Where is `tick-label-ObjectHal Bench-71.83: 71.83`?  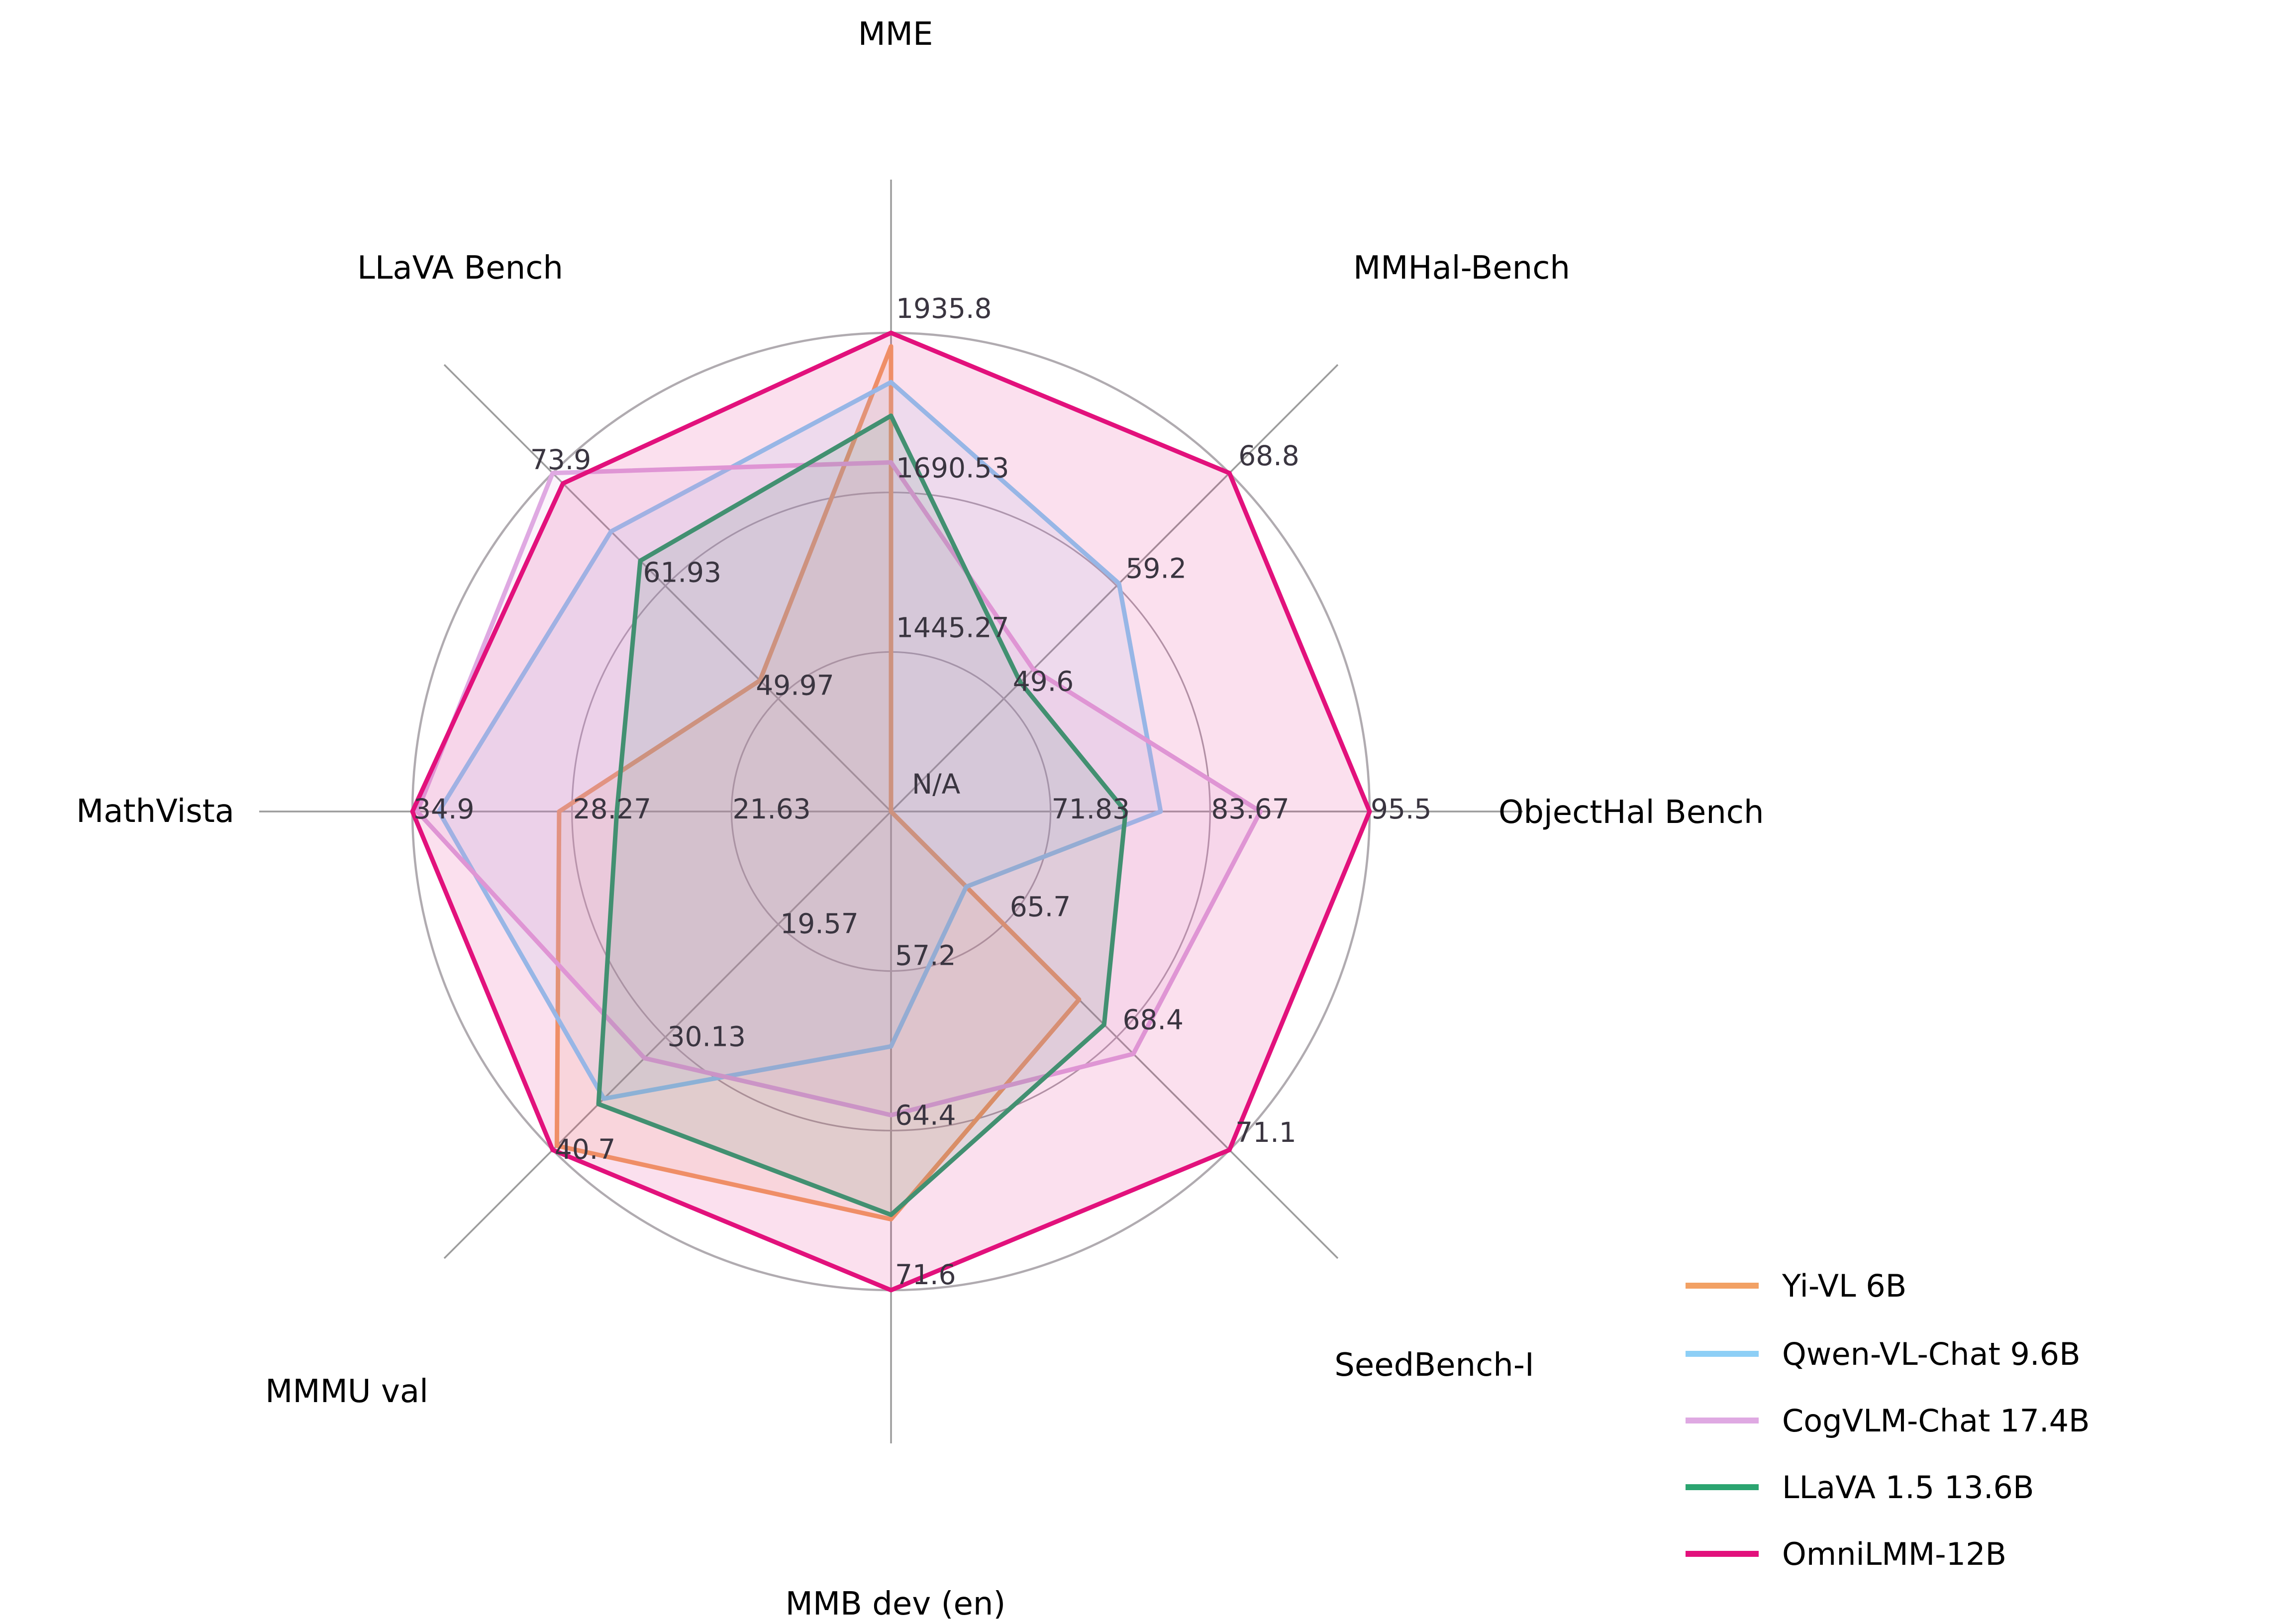 tick-label-ObjectHal Bench-71.83: 71.83 is located at coordinates (1091, 809).